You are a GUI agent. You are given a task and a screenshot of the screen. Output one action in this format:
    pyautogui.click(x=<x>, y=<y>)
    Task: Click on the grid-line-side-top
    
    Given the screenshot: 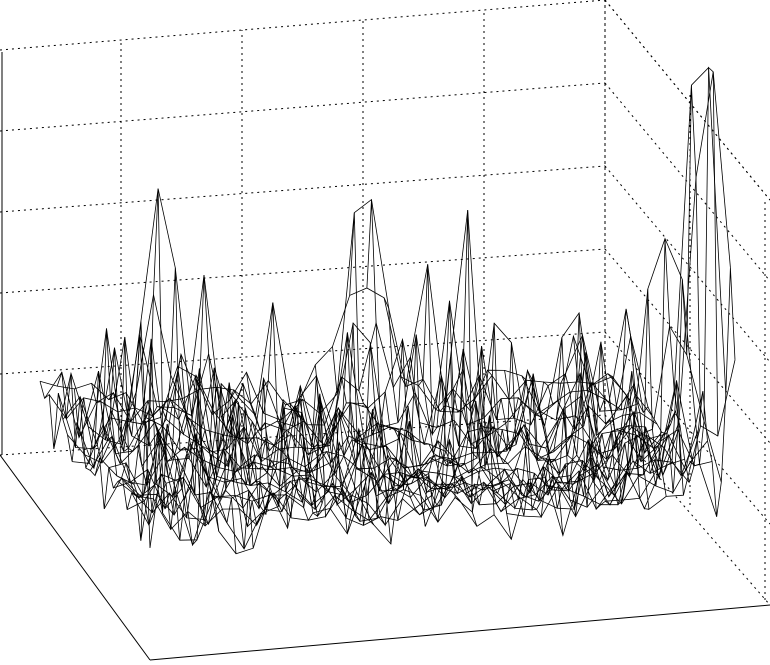 What is the action you would take?
    pyautogui.click(x=687, y=100)
    